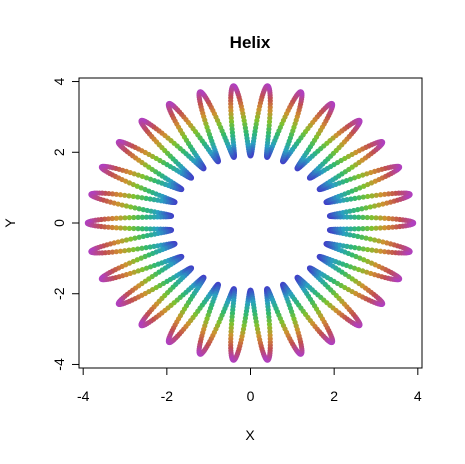 Image resolution: width=465 pixels, height=464 pixels. Describe the element at coordinates (59, 364) in the screenshot. I see `y-tick-label: -4` at that location.